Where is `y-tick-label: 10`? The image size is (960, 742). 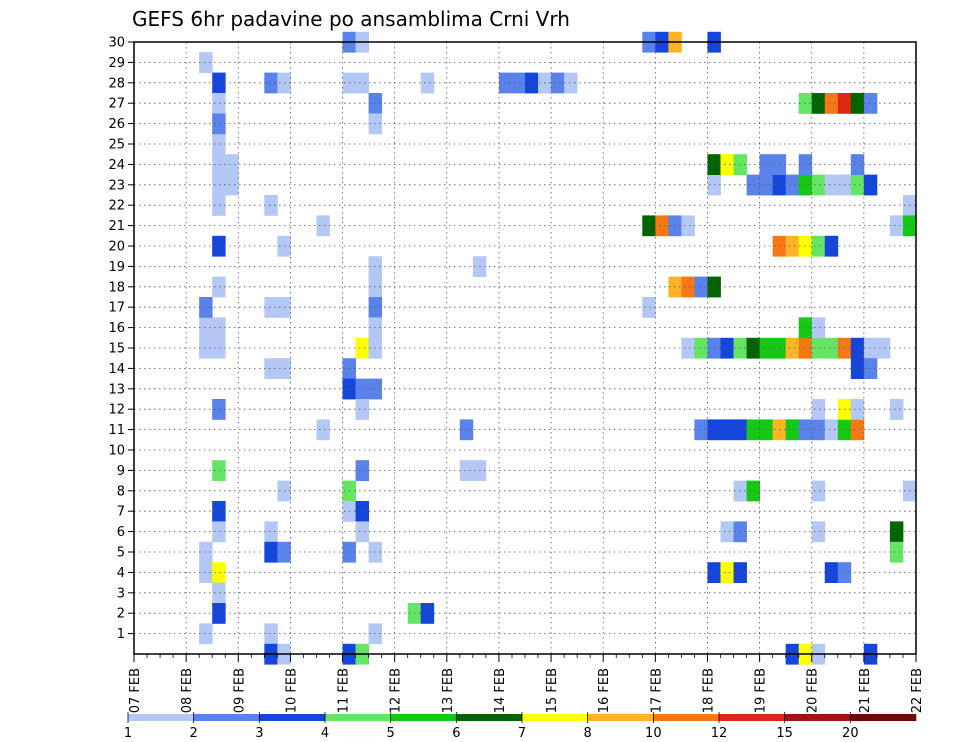
y-tick-label: 10 is located at coordinates (116, 451).